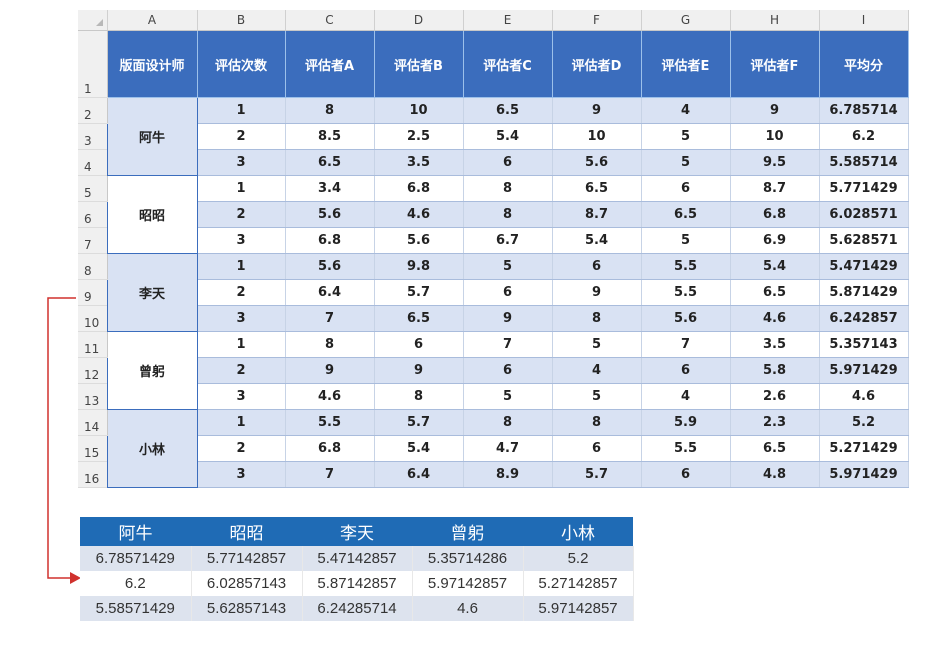 This screenshot has width=935, height=651. What do you see at coordinates (597, 214) in the screenshot?
I see `score-cell: 8.7` at bounding box center [597, 214].